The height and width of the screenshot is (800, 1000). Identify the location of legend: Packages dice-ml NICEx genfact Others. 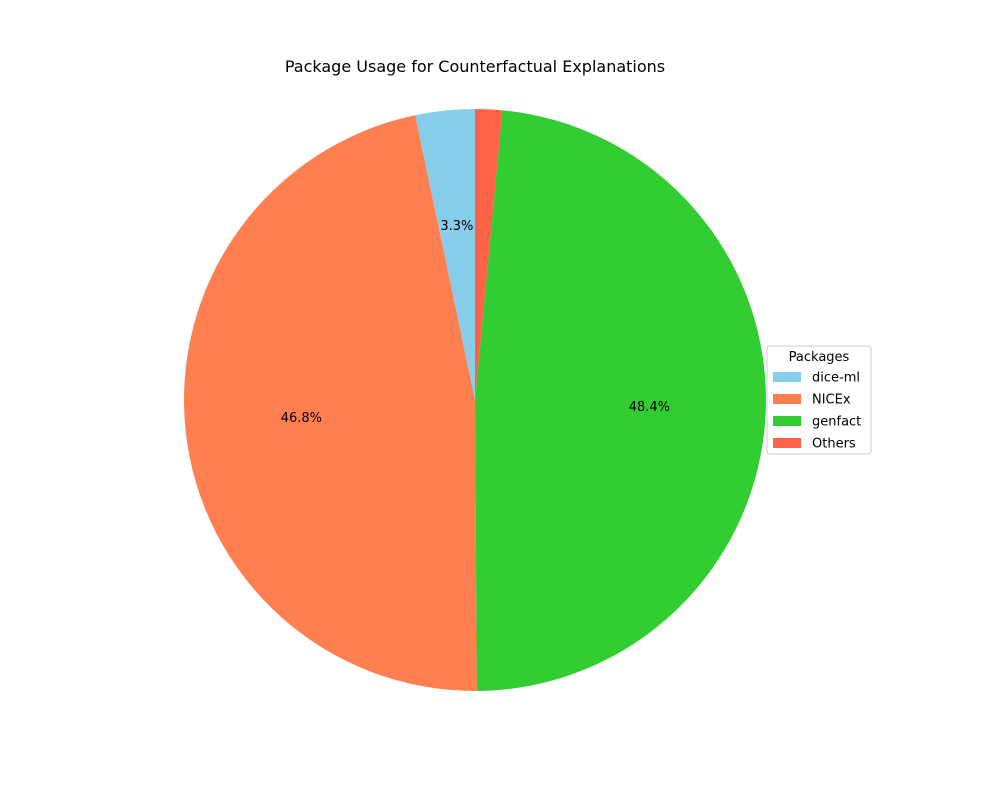
(819, 400).